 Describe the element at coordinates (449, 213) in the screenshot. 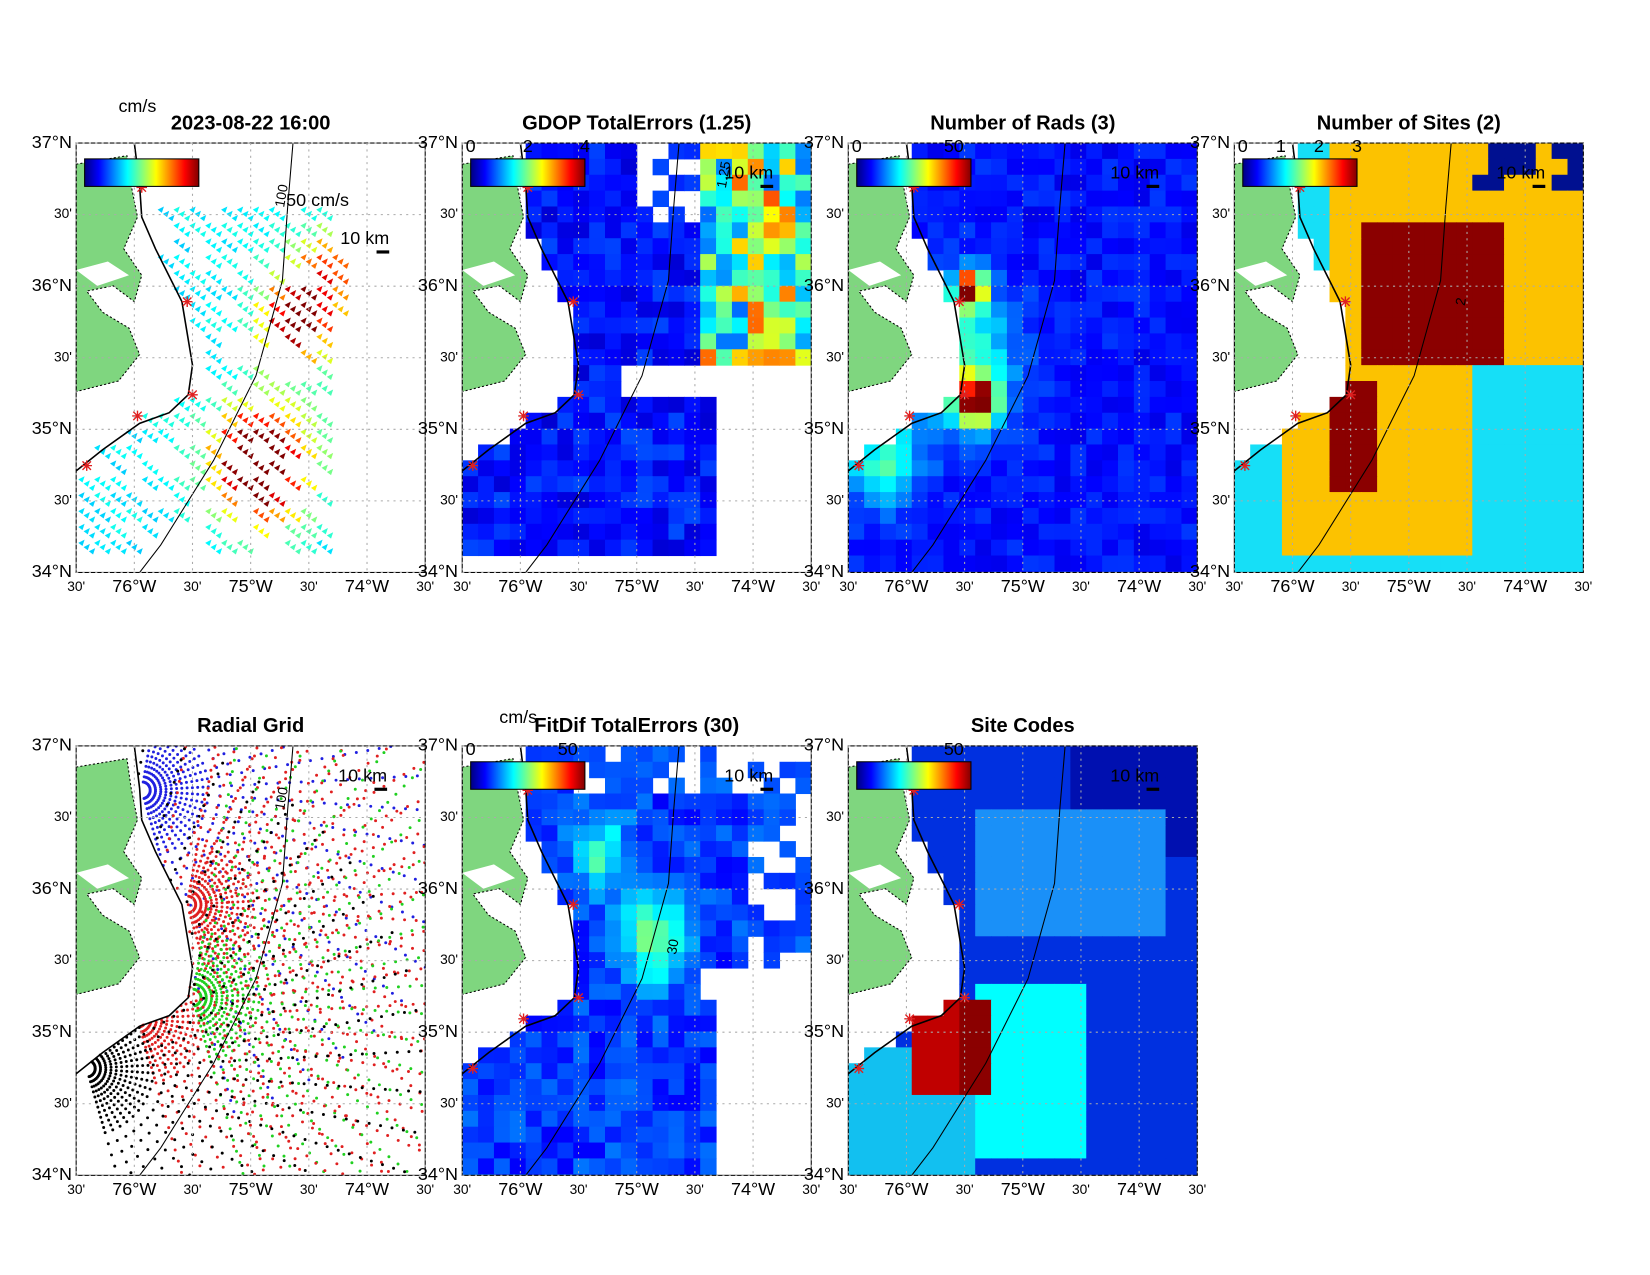

I see `y-tick-label: 30'` at that location.